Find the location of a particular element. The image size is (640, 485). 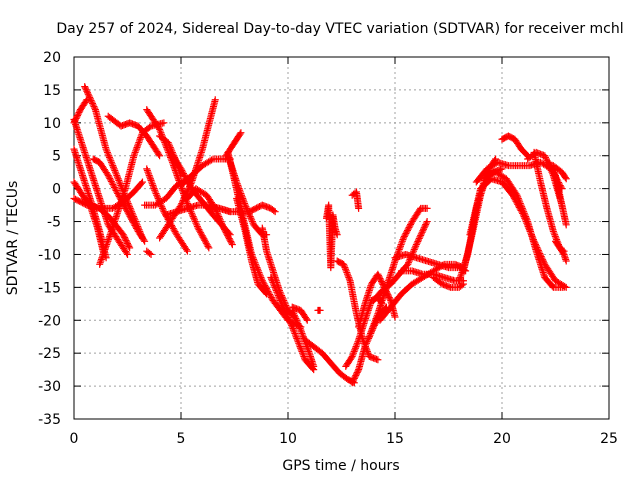

series-t48 is located at coordinates (524, 229).